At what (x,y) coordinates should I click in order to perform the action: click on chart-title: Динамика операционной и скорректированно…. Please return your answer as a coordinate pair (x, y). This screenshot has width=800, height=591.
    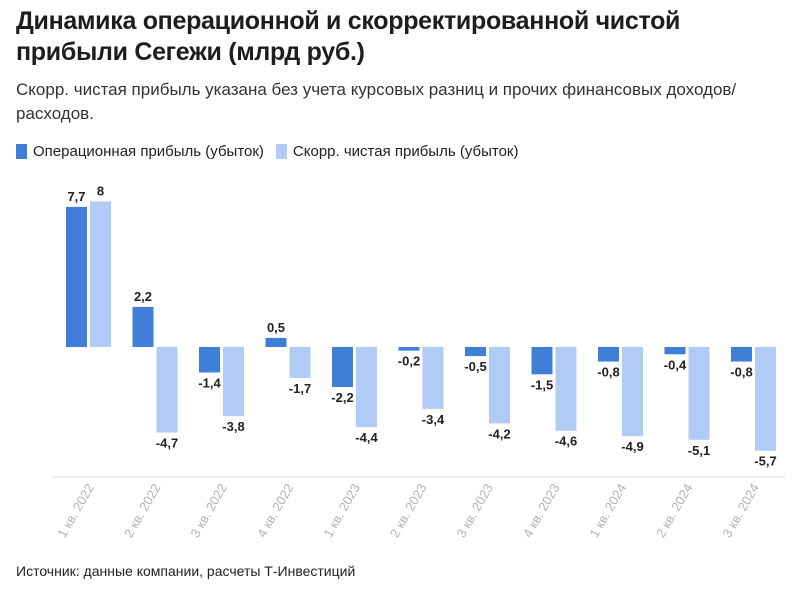
    Looking at the image, I should click on (348, 36).